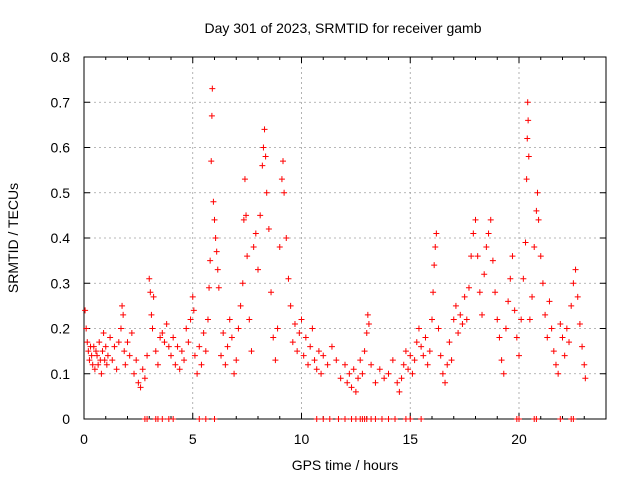 The width and height of the screenshot is (640, 480). What do you see at coordinates (61, 329) in the screenshot?
I see `y-tick-label: 0.2` at bounding box center [61, 329].